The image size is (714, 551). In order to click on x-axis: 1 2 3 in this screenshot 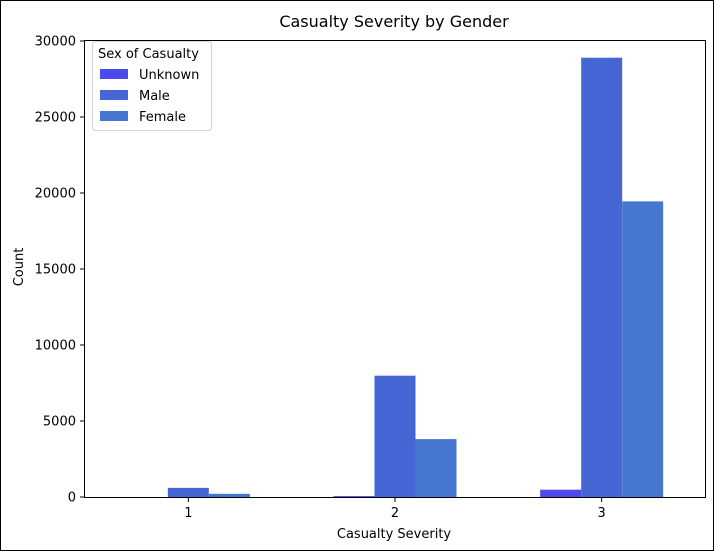, I will do `click(395, 509)`.